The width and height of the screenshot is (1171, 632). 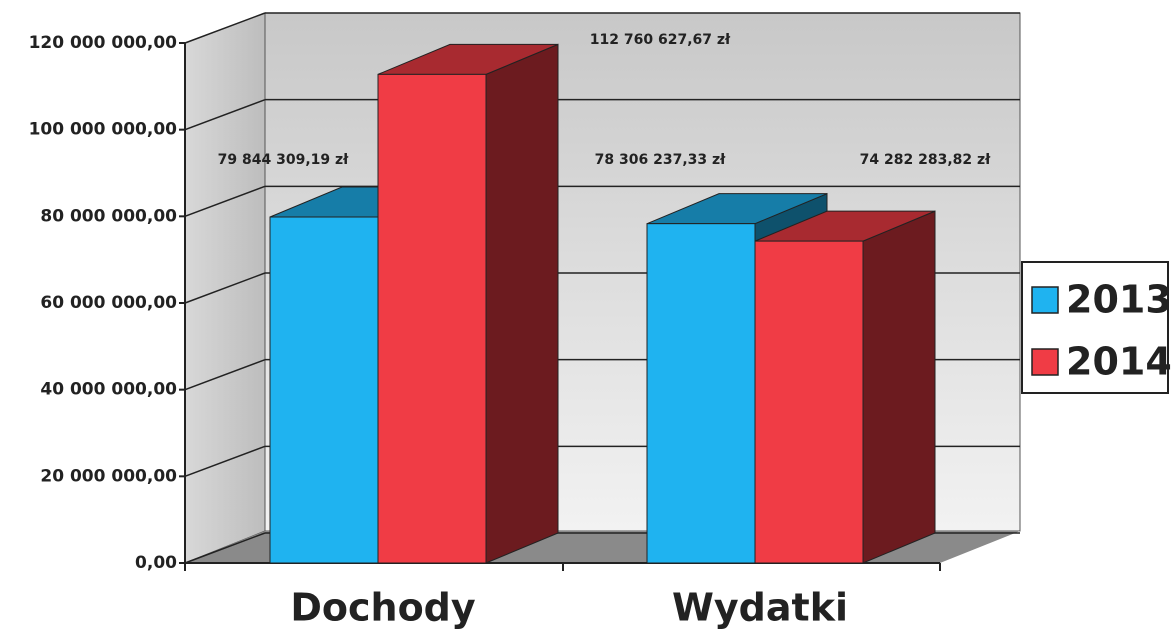 I want to click on data-label: 112 760 627,67 zł, so click(x=660, y=40).